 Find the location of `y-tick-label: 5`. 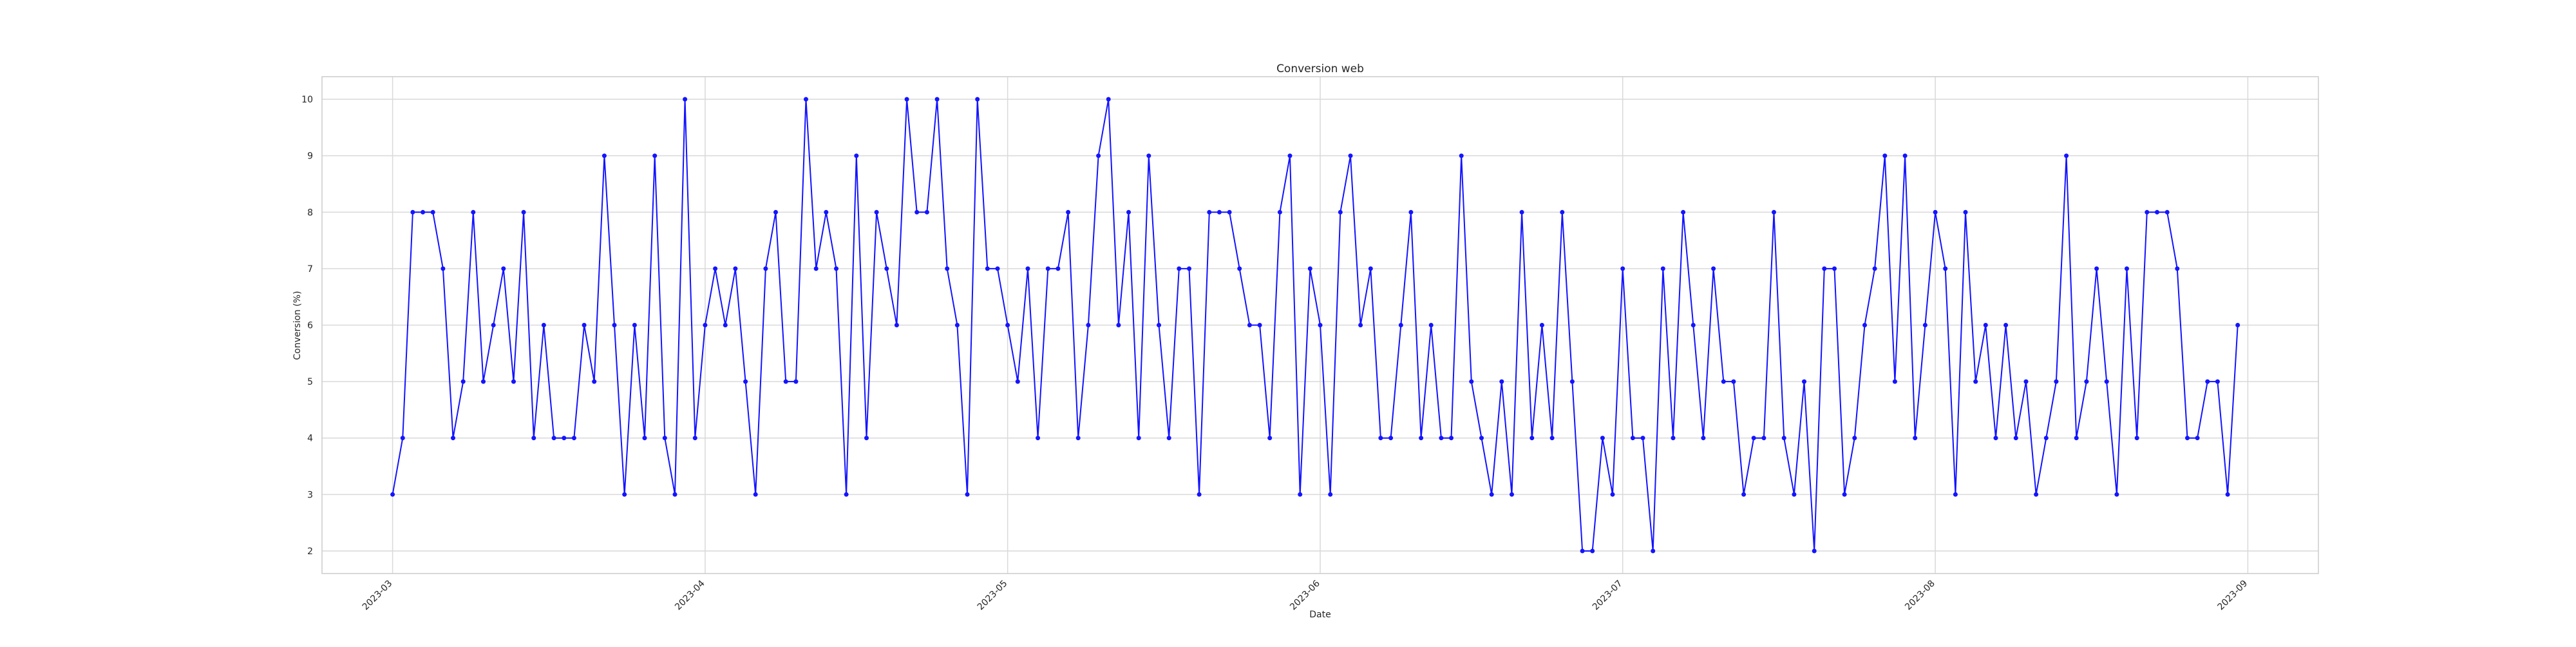

y-tick-label: 5 is located at coordinates (310, 382).